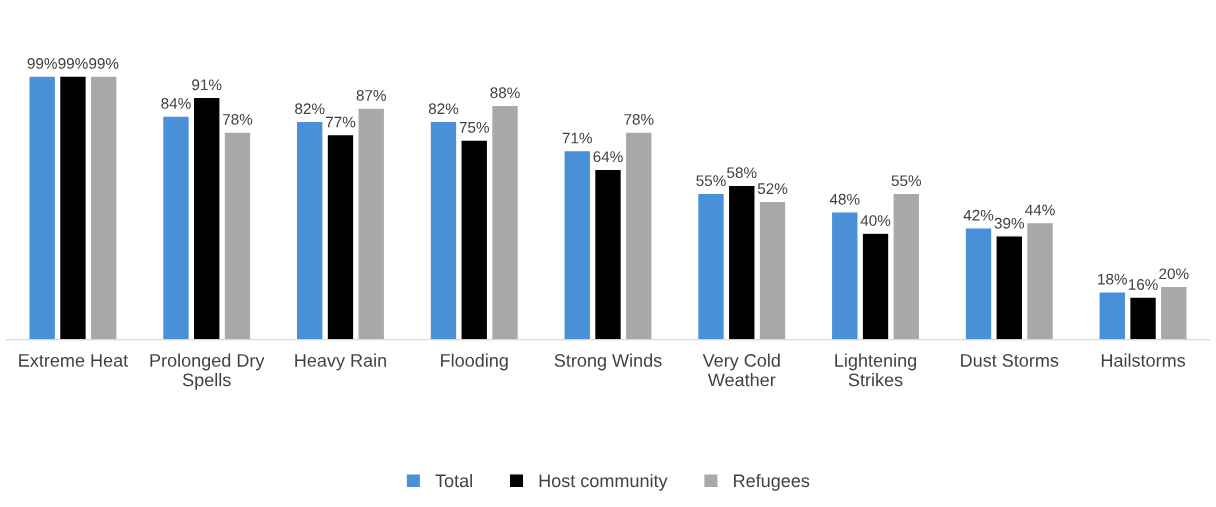 The height and width of the screenshot is (507, 1216). What do you see at coordinates (1010, 360) in the screenshot?
I see `x-tick-label: Dust Storms` at bounding box center [1010, 360].